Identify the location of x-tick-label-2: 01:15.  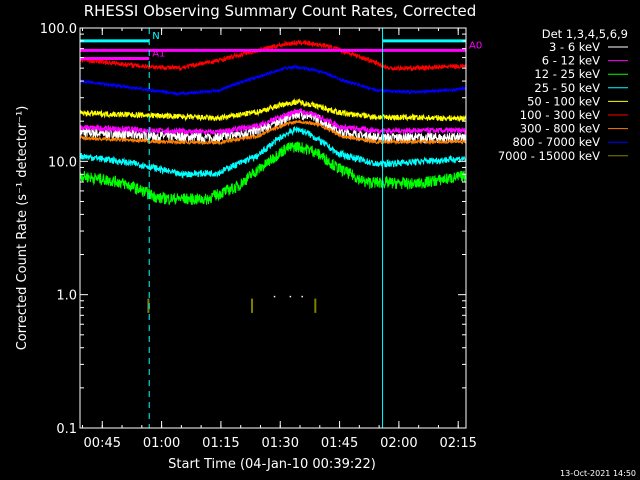
(220, 443).